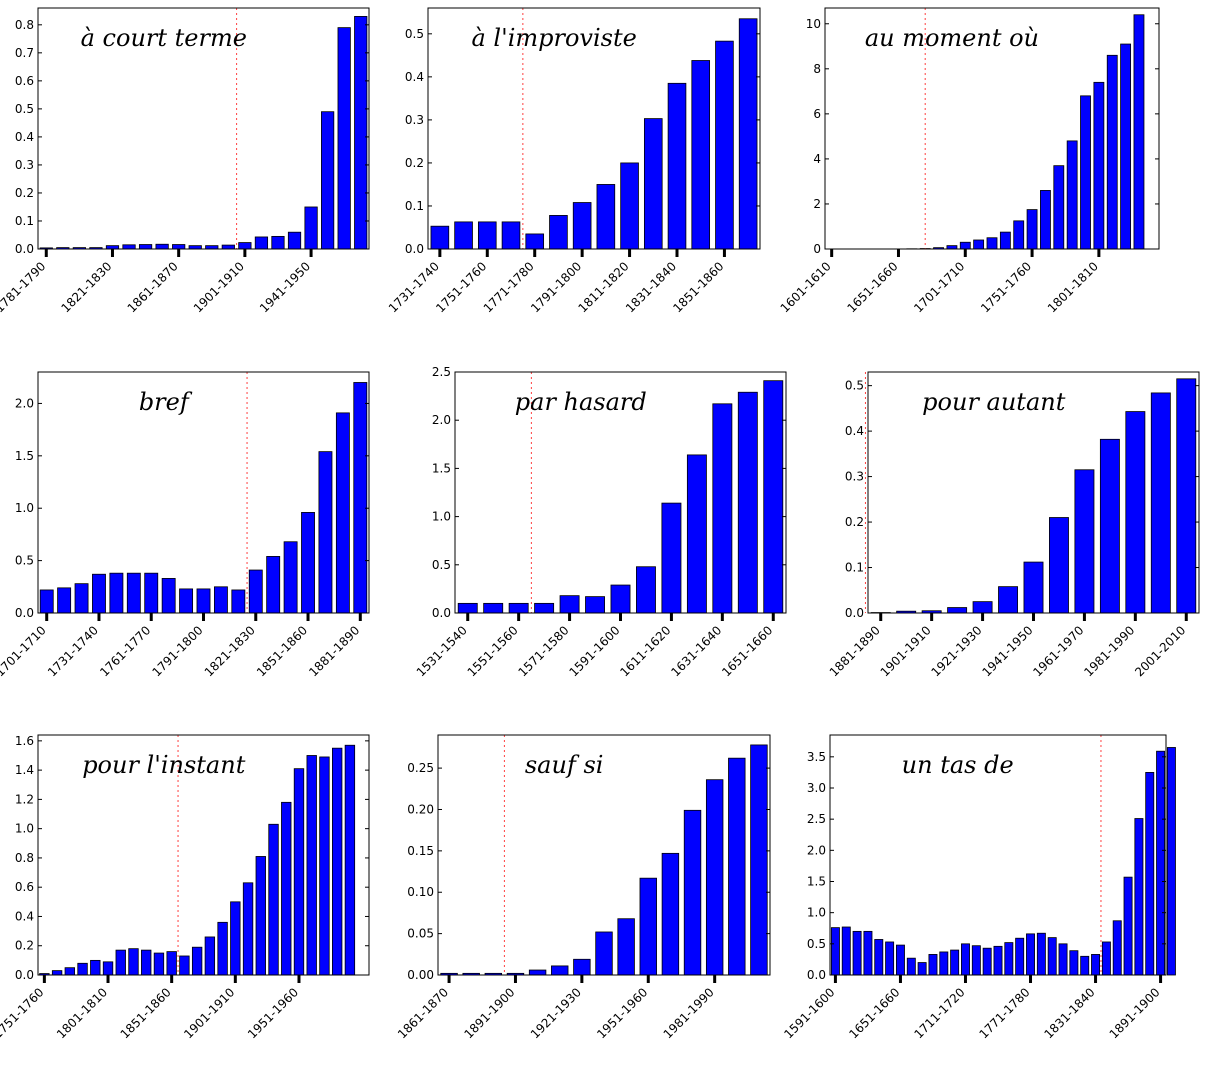  I want to click on y-tick-label: 1.4, so click(24, 770).